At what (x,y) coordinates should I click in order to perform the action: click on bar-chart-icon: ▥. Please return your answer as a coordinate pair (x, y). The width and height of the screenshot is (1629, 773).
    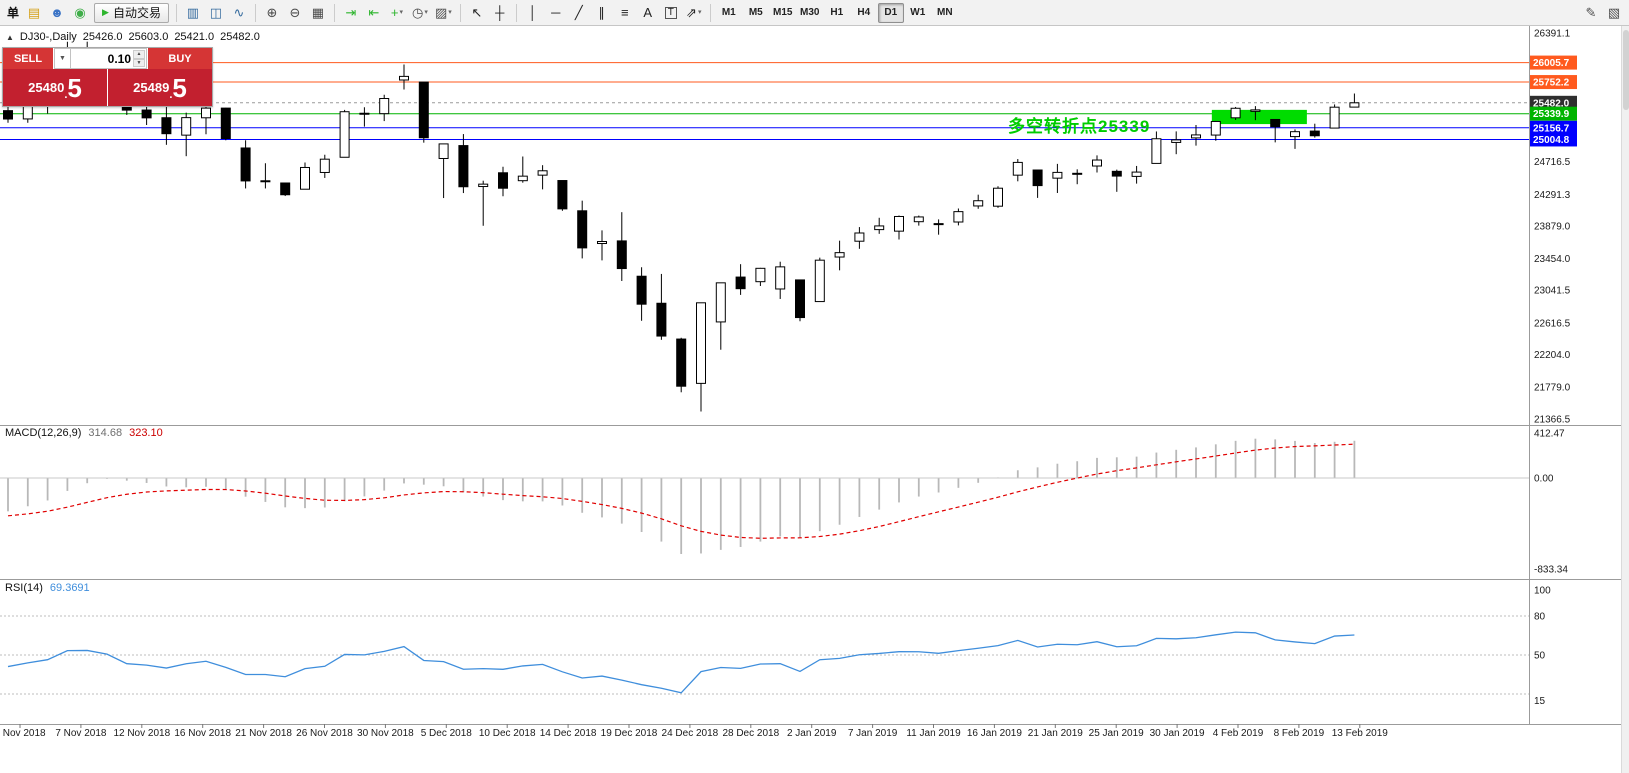
    Looking at the image, I should click on (193, 12).